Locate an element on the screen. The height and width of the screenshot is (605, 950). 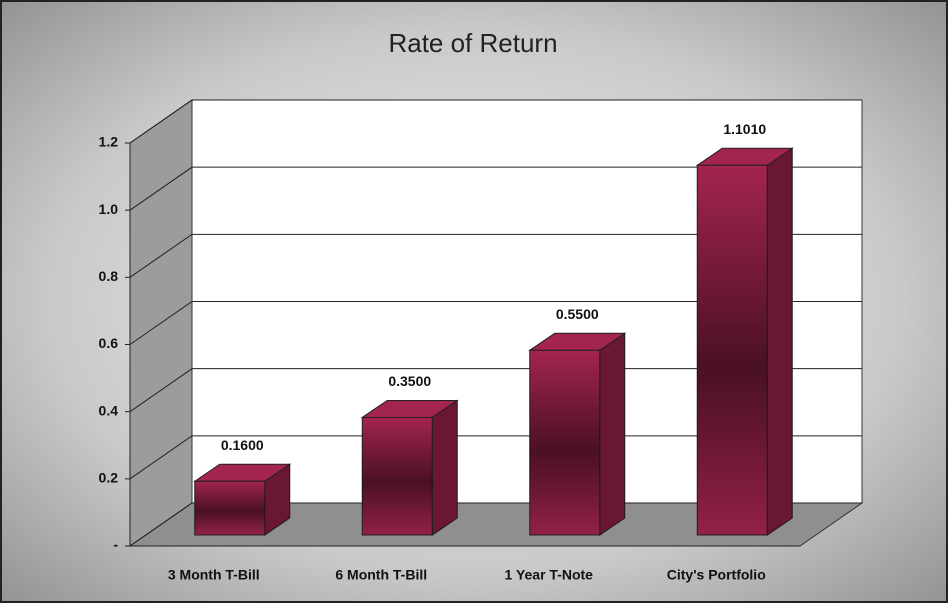
y-tick-label: 0.6 is located at coordinates (109, 343).